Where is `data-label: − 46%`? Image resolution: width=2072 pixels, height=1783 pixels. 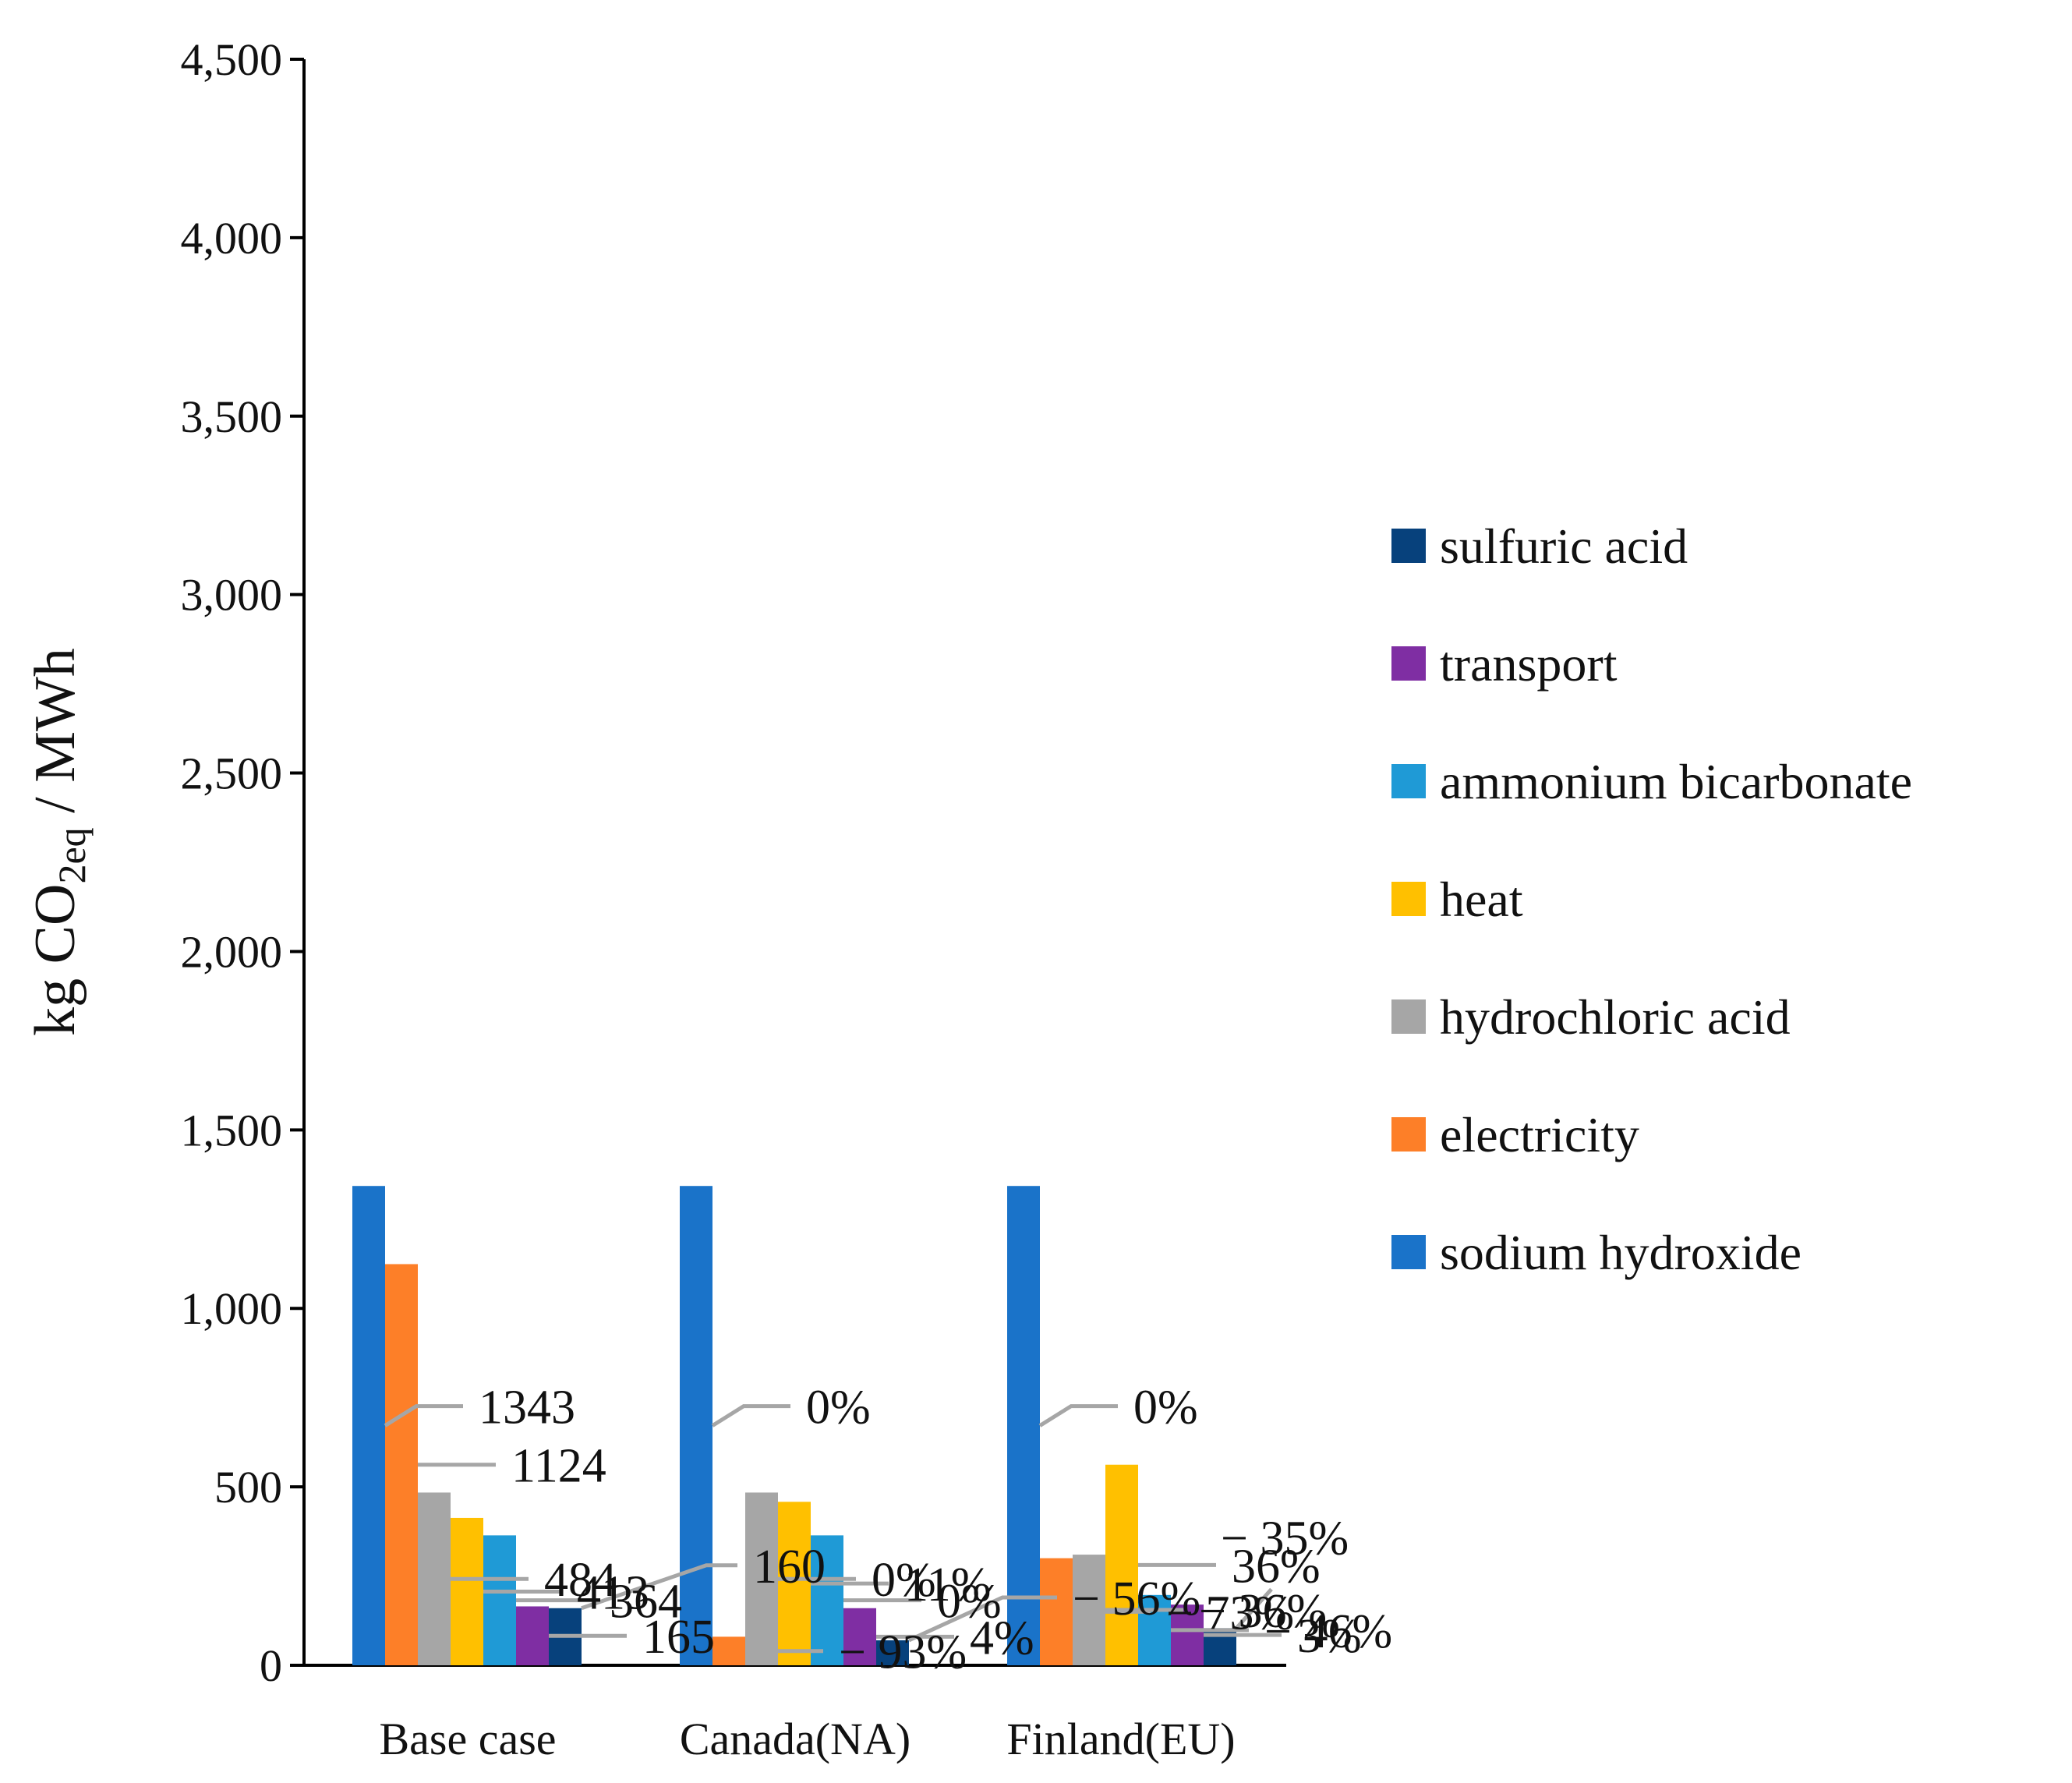
data-label: − 46% is located at coordinates (1328, 1631).